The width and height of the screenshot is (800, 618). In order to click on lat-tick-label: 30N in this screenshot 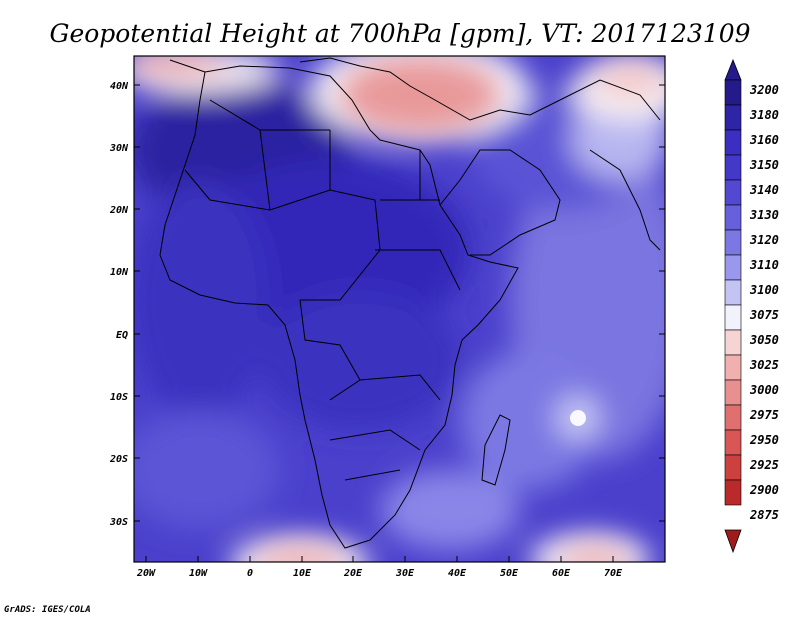, I will do `click(119, 148)`.